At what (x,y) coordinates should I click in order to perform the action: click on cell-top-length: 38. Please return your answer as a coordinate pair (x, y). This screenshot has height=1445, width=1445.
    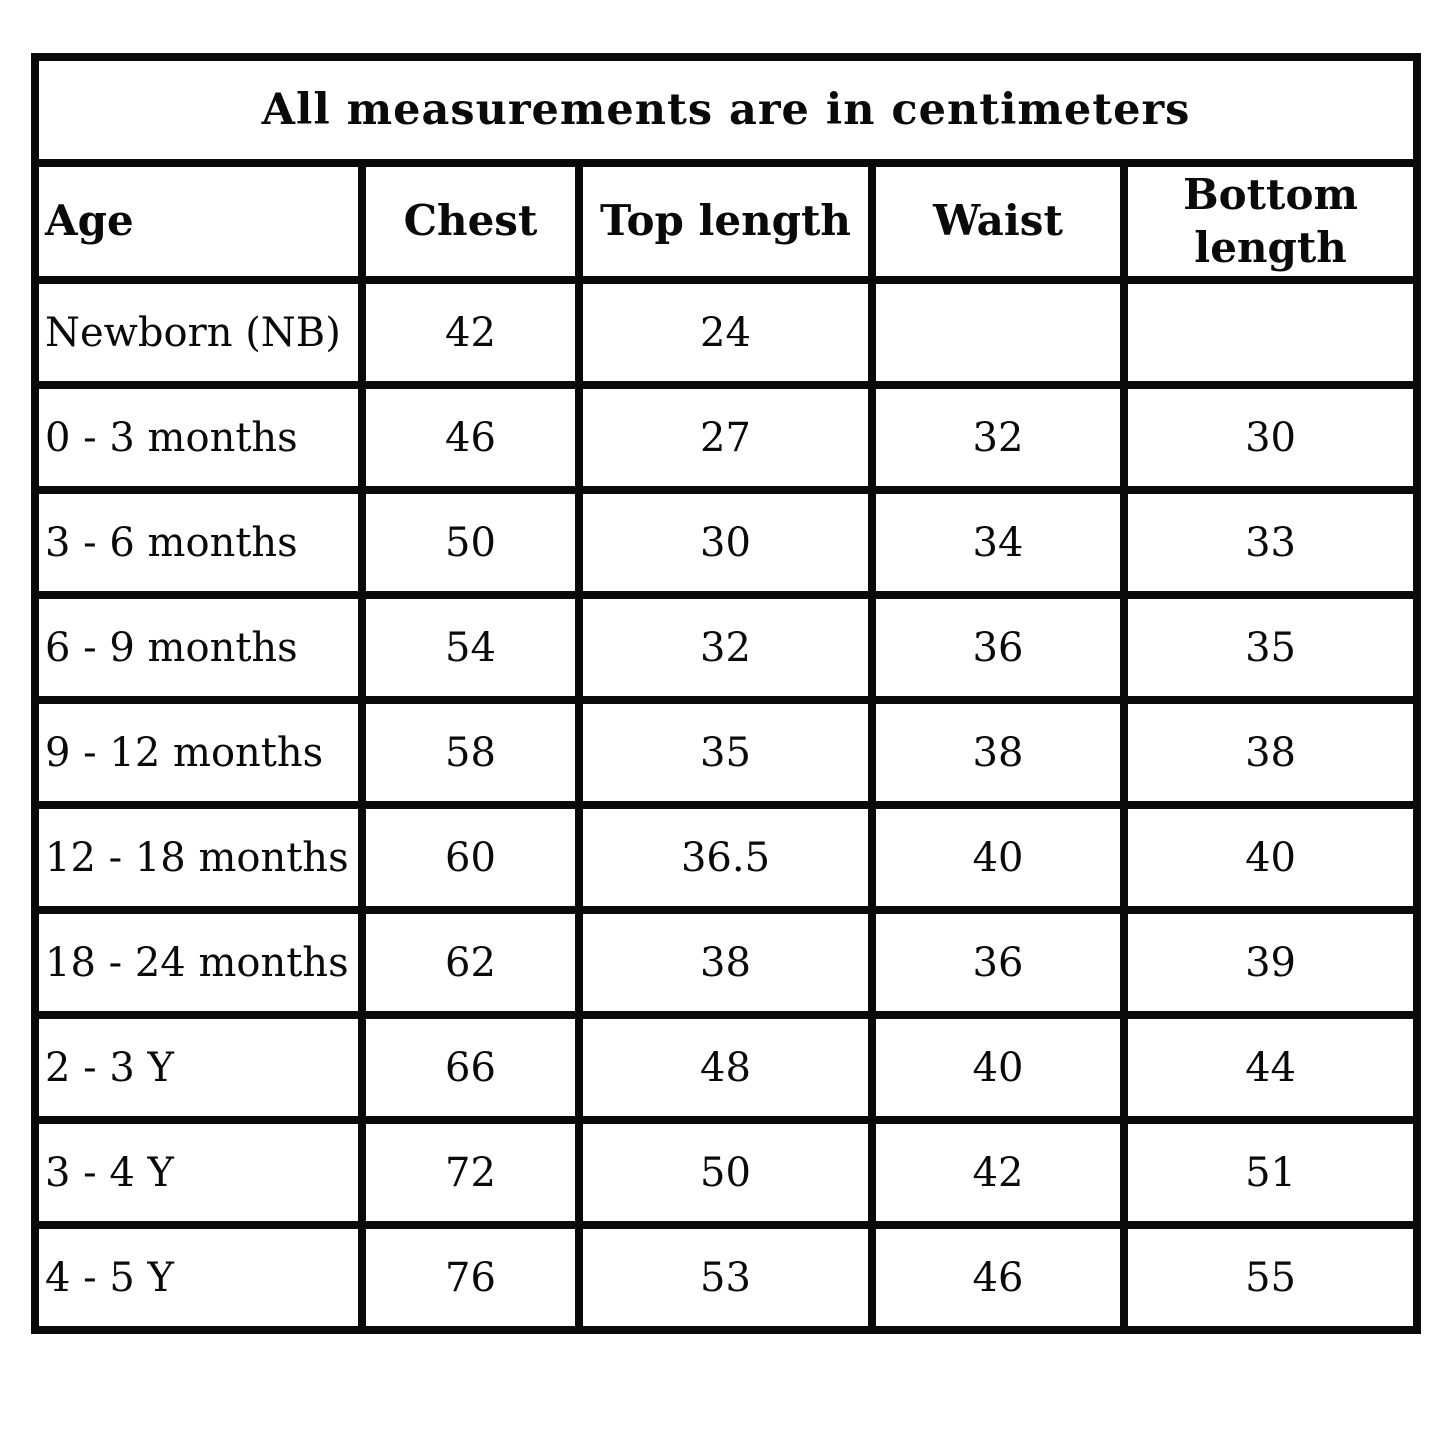
    Looking at the image, I should click on (725, 962).